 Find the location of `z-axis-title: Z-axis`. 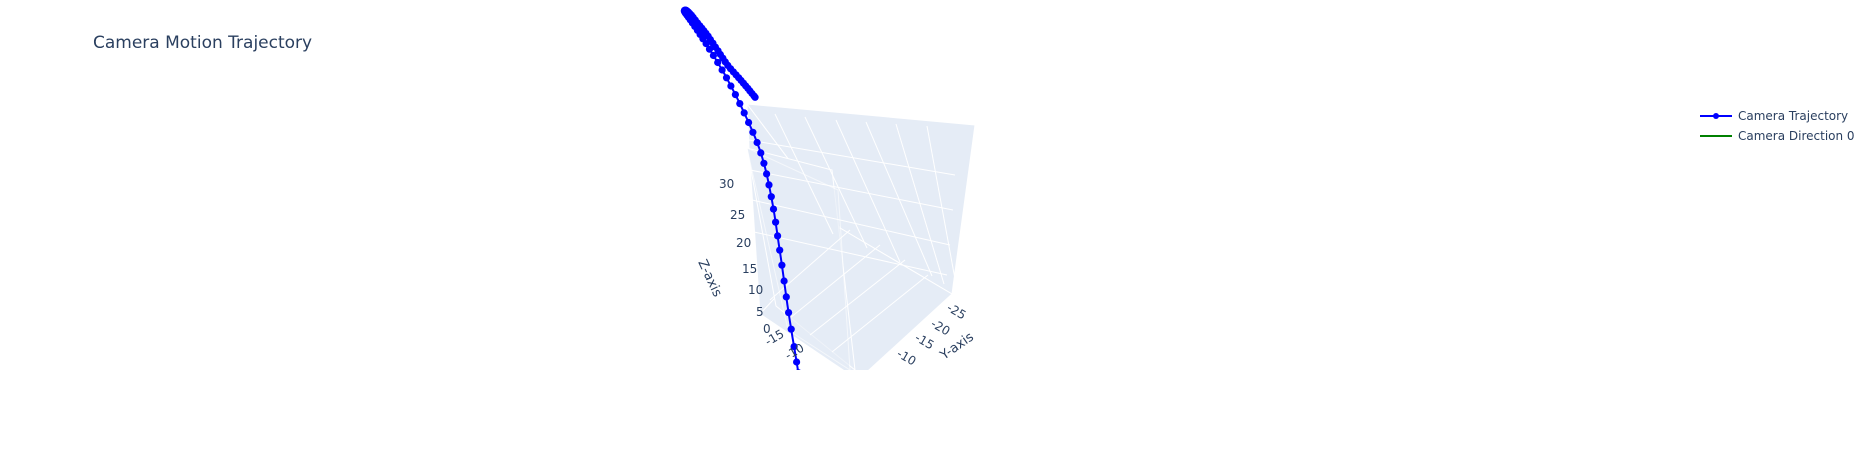

z-axis-title: Z-axis is located at coordinates (709, 278).